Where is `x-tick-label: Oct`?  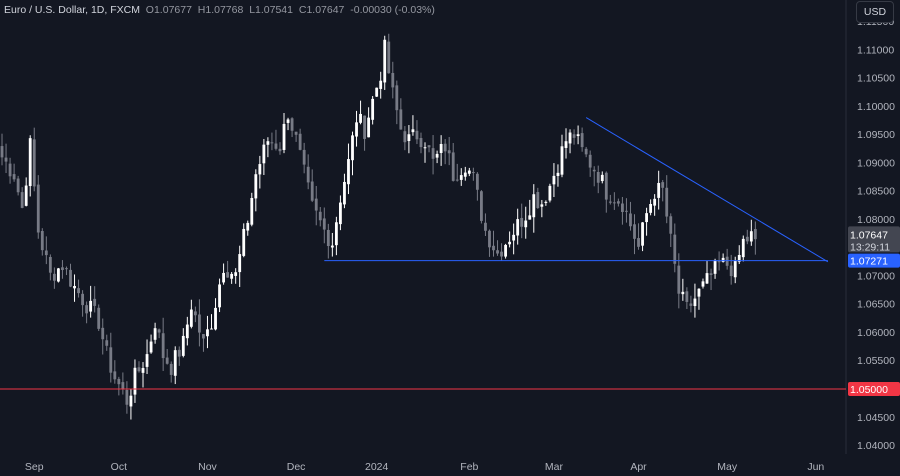 x-tick-label: Oct is located at coordinates (119, 467).